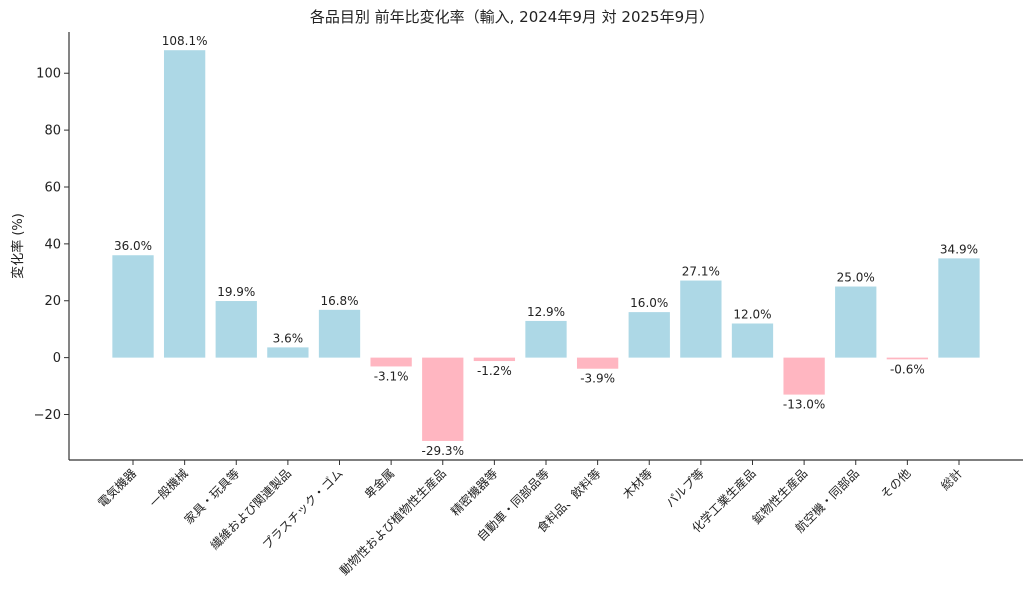 The width and height of the screenshot is (1024, 611). I want to click on y-tick-label: 60, so click(52, 187).